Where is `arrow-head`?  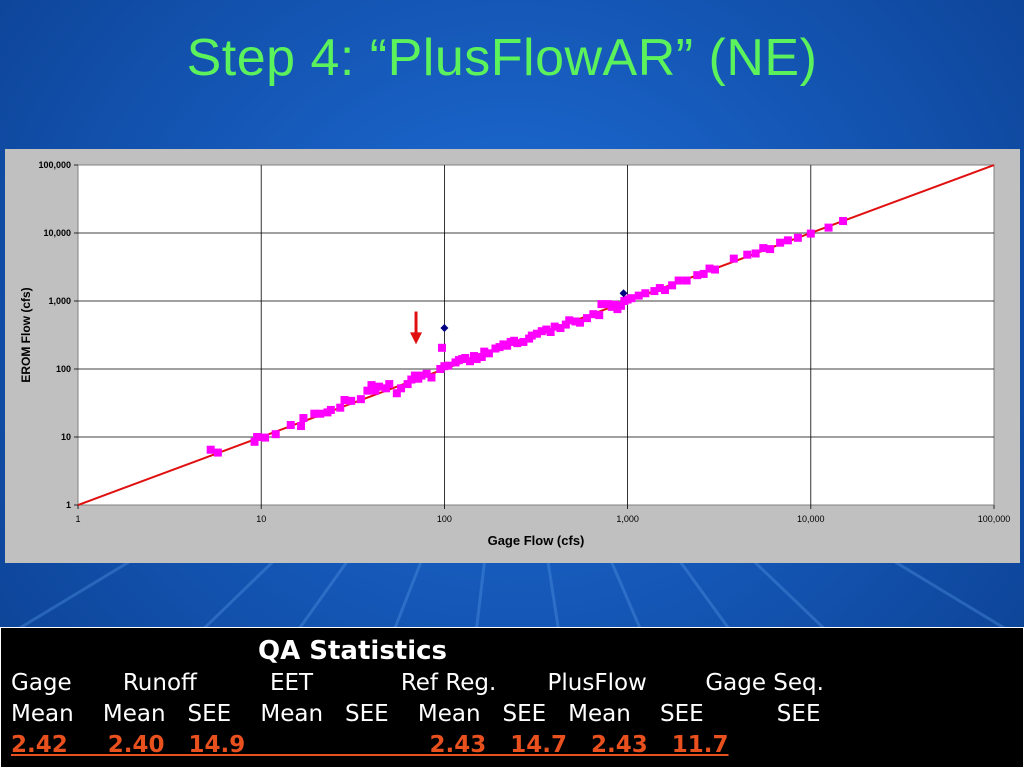
arrow-head is located at coordinates (416, 338).